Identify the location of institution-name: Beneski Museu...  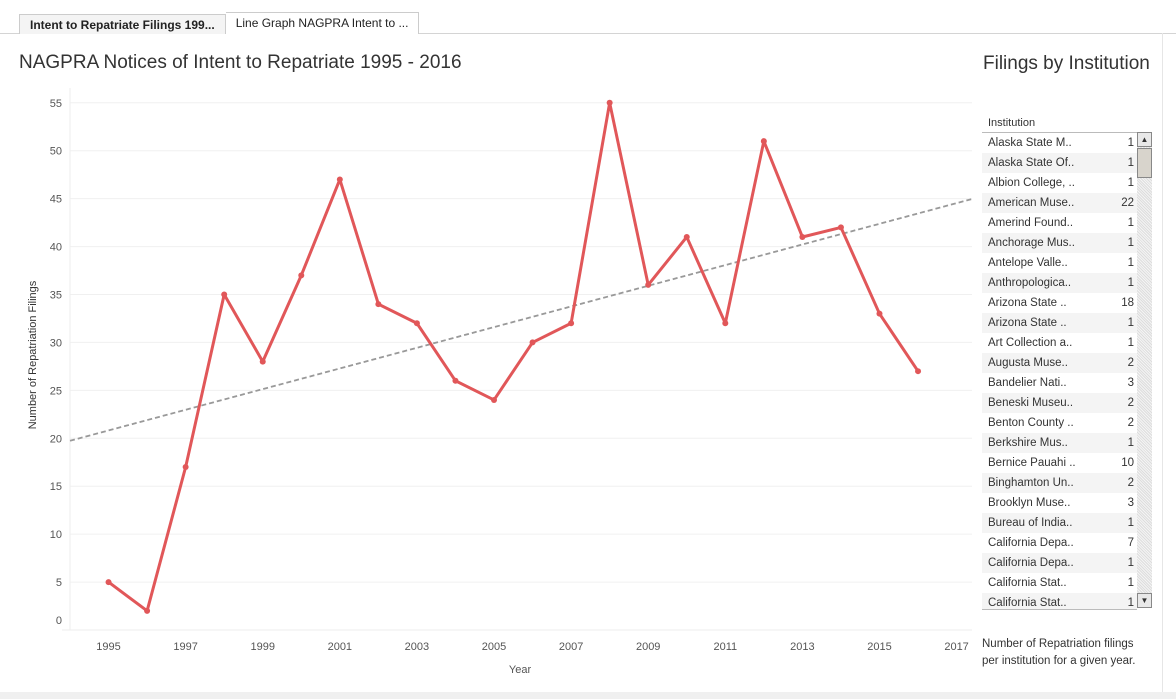
(1031, 403).